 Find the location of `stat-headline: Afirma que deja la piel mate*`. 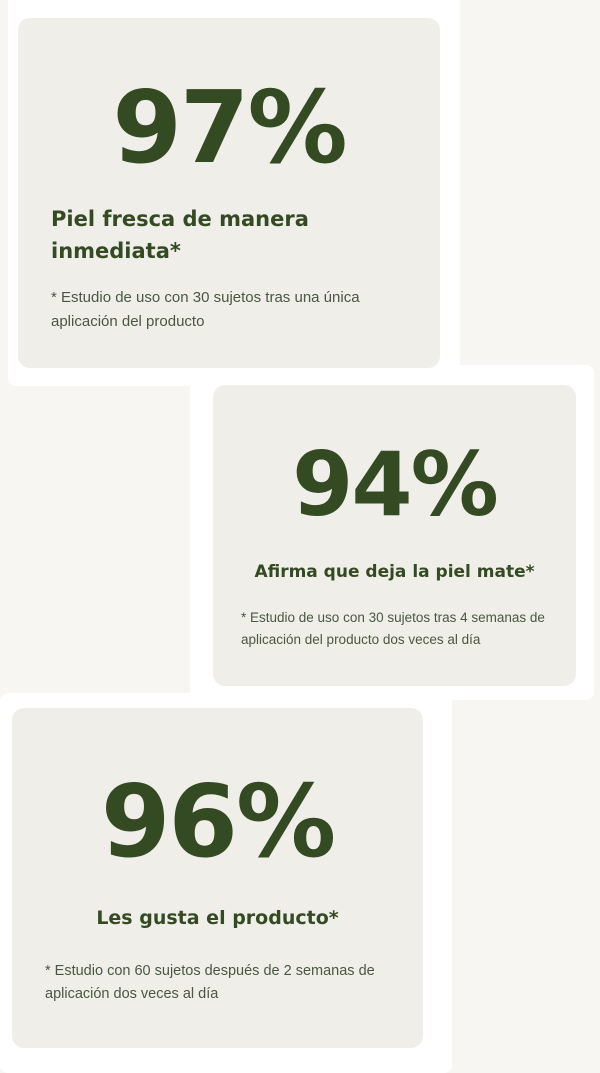

stat-headline: Afirma que deja la piel mate* is located at coordinates (394, 572).